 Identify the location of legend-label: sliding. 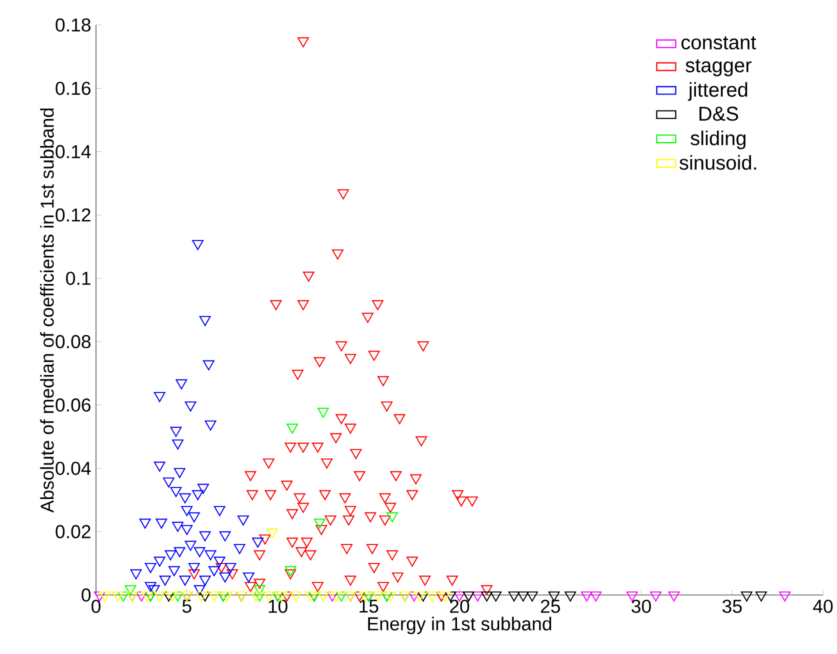
(718, 140).